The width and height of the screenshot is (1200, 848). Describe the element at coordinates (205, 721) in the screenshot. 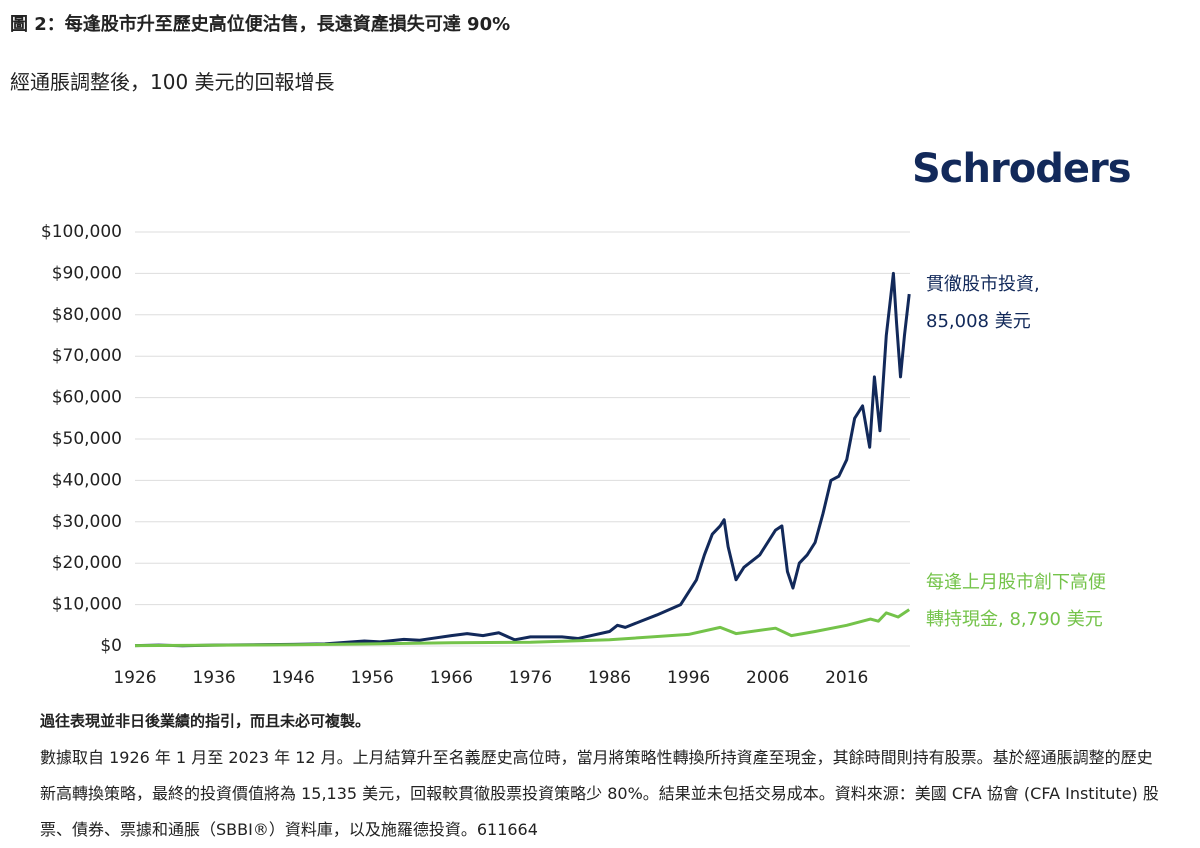

I see `footnote-title: 過往表現並非日後業績的指引，而且未必可複製。` at that location.